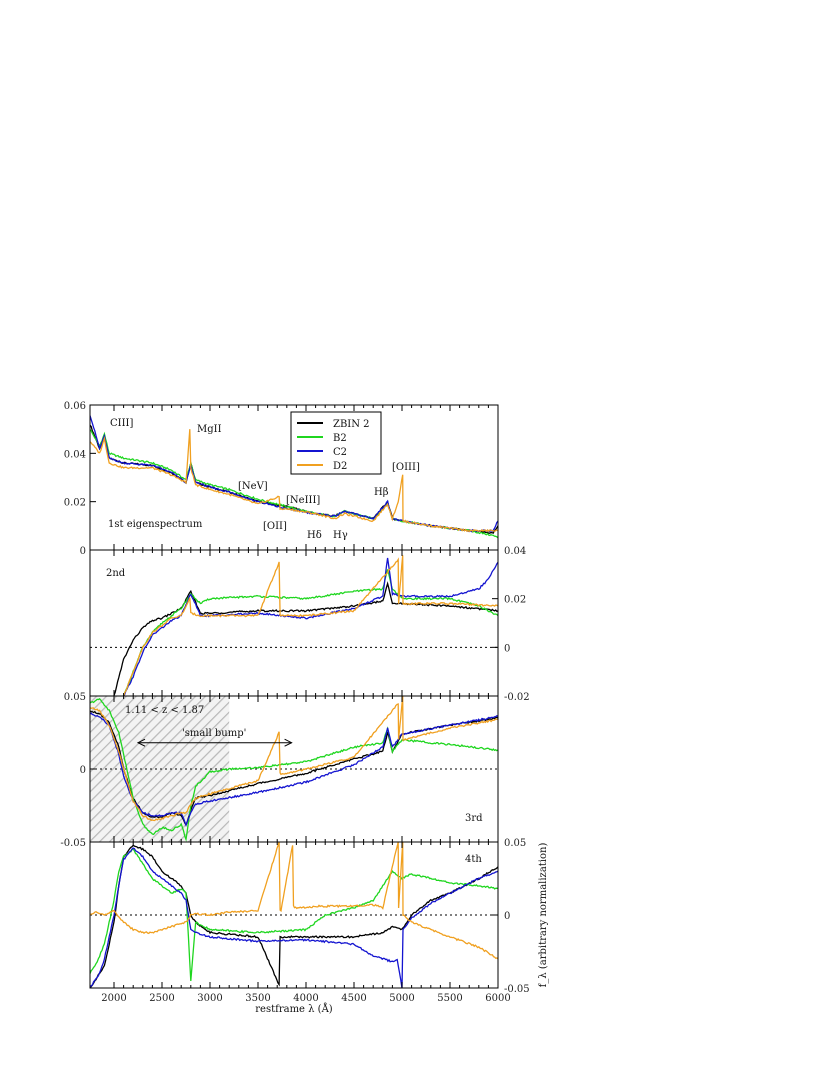 The width and height of the screenshot is (830, 1075). I want to click on y-tick-label-left: -0.05, so click(73, 843).